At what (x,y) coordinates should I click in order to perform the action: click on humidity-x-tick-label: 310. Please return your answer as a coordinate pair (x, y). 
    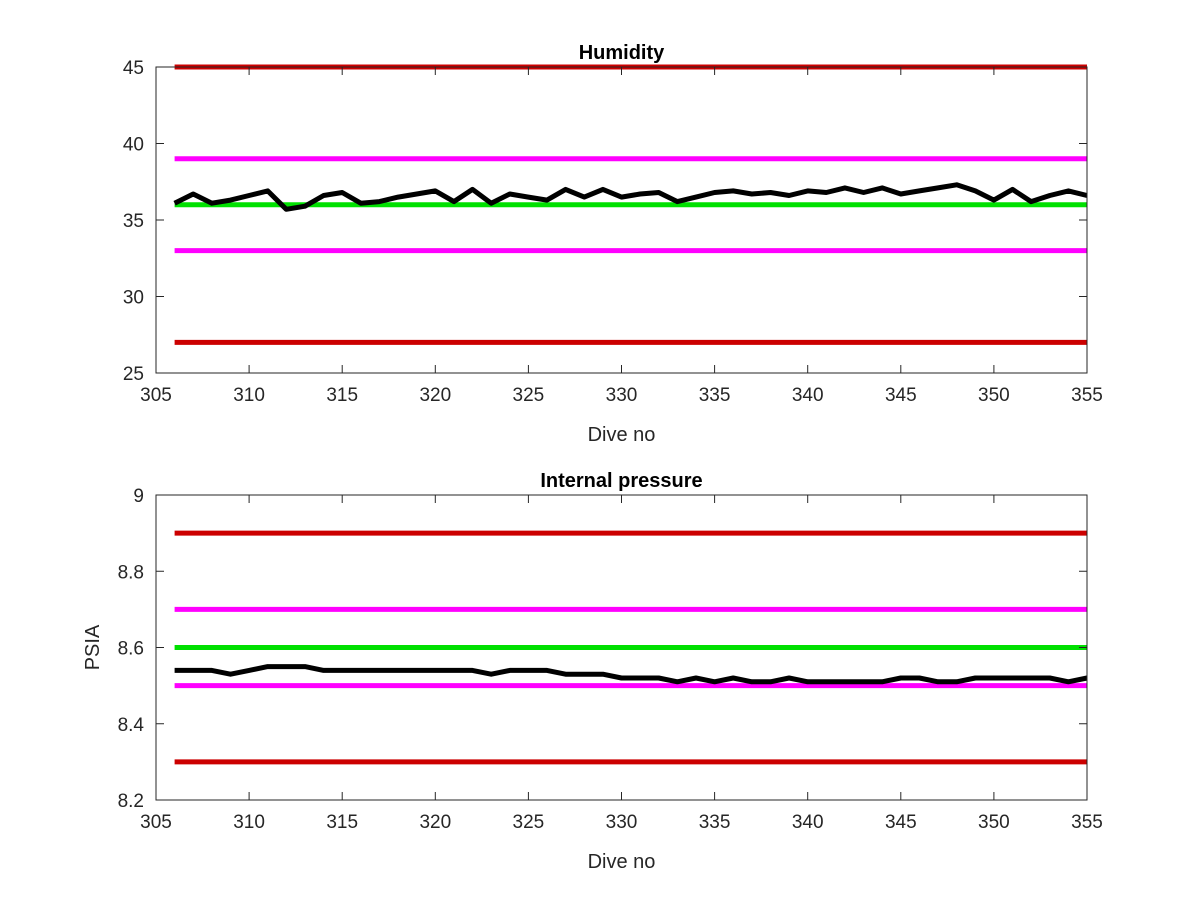
    Looking at the image, I should click on (249, 395).